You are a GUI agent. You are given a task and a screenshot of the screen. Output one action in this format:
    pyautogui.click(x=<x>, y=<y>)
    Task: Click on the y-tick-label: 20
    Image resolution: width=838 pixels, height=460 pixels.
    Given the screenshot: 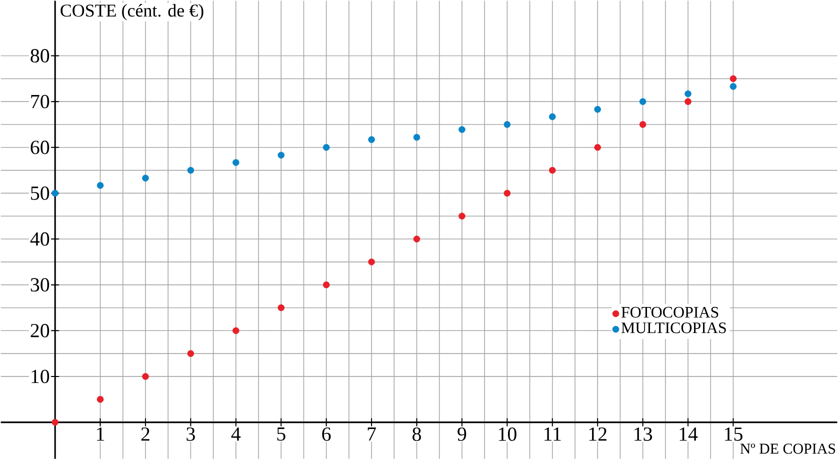 What is the action you would take?
    pyautogui.click(x=40, y=331)
    